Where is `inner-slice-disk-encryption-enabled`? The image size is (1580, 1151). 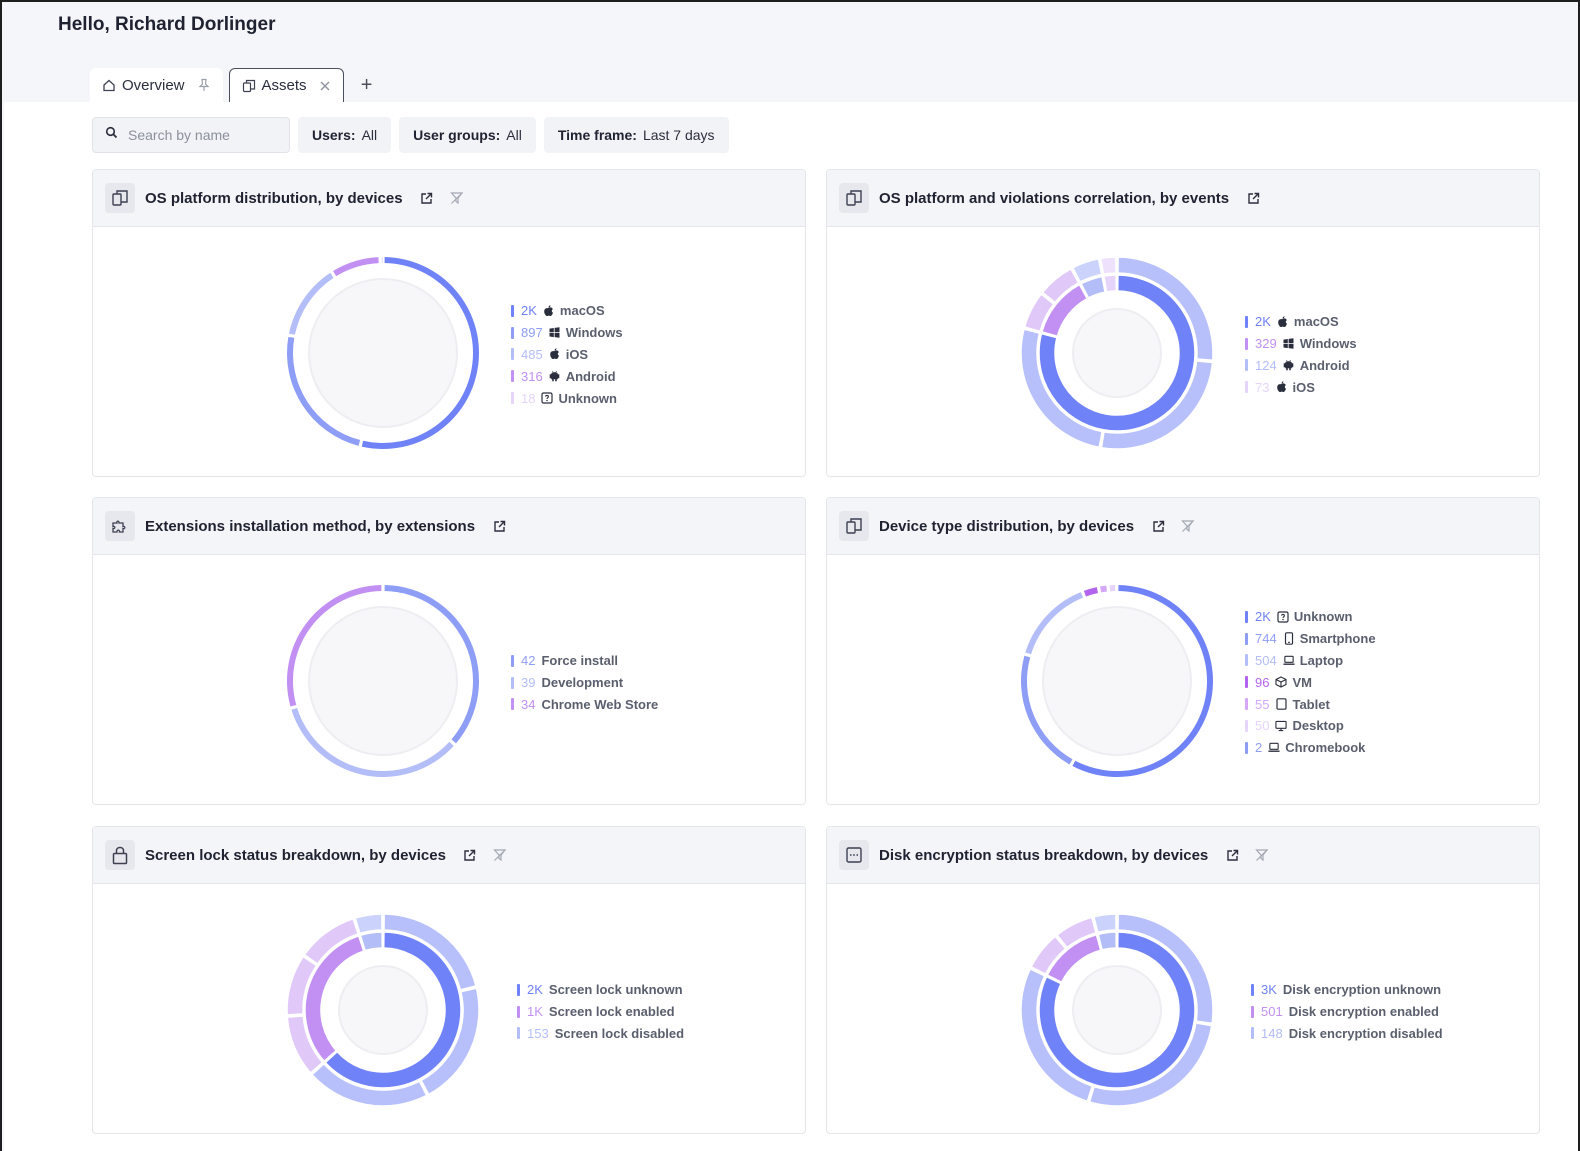
inner-slice-disk-encryption-enabled is located at coordinates (1074, 958).